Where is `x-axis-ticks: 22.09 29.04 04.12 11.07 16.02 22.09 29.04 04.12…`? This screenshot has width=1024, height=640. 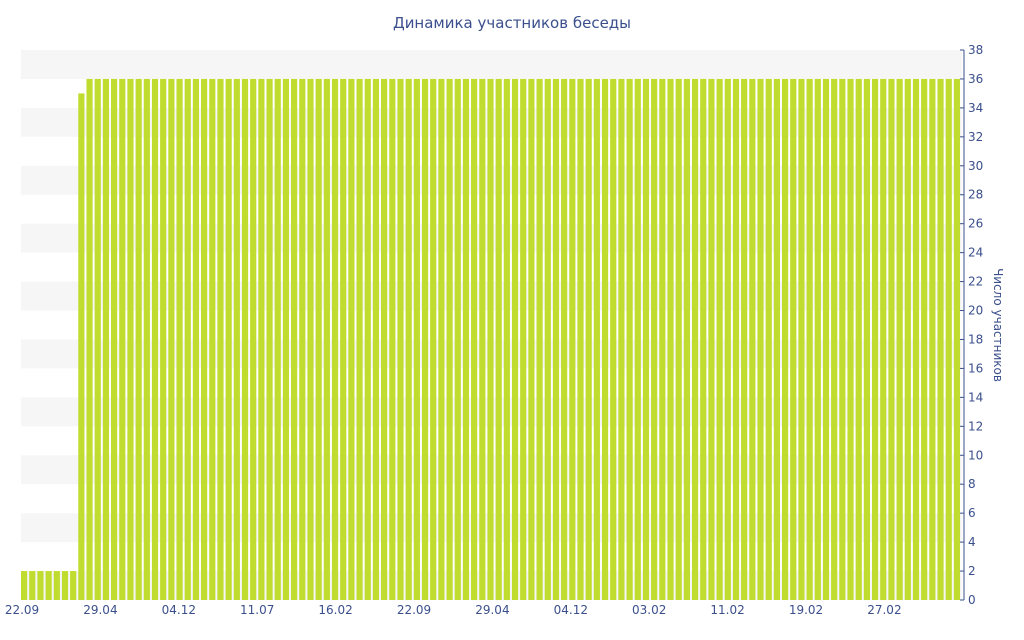 x-axis-ticks: 22.09 29.04 04.12 11.07 16.02 22.09 29.04 04.12… is located at coordinates (453, 610).